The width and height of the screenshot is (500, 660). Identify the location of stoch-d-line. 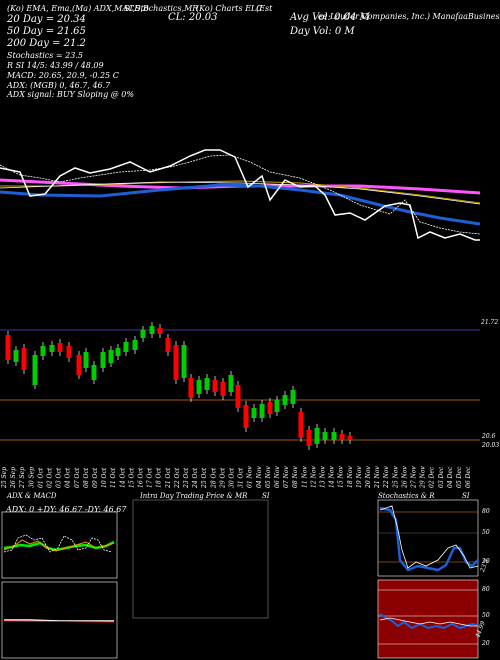
(429, 537).